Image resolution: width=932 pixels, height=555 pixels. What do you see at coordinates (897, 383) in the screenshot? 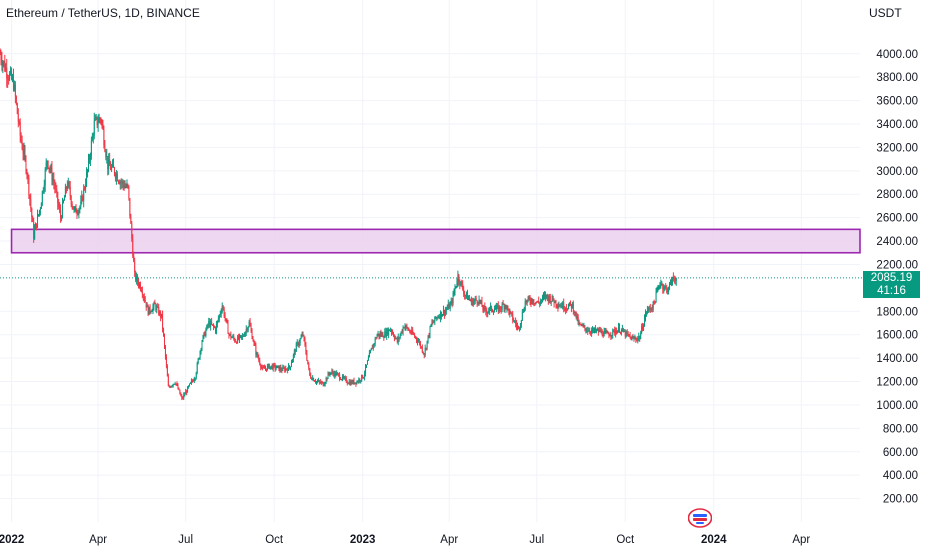
I see `y-tick-label: 1200.00` at bounding box center [897, 383].